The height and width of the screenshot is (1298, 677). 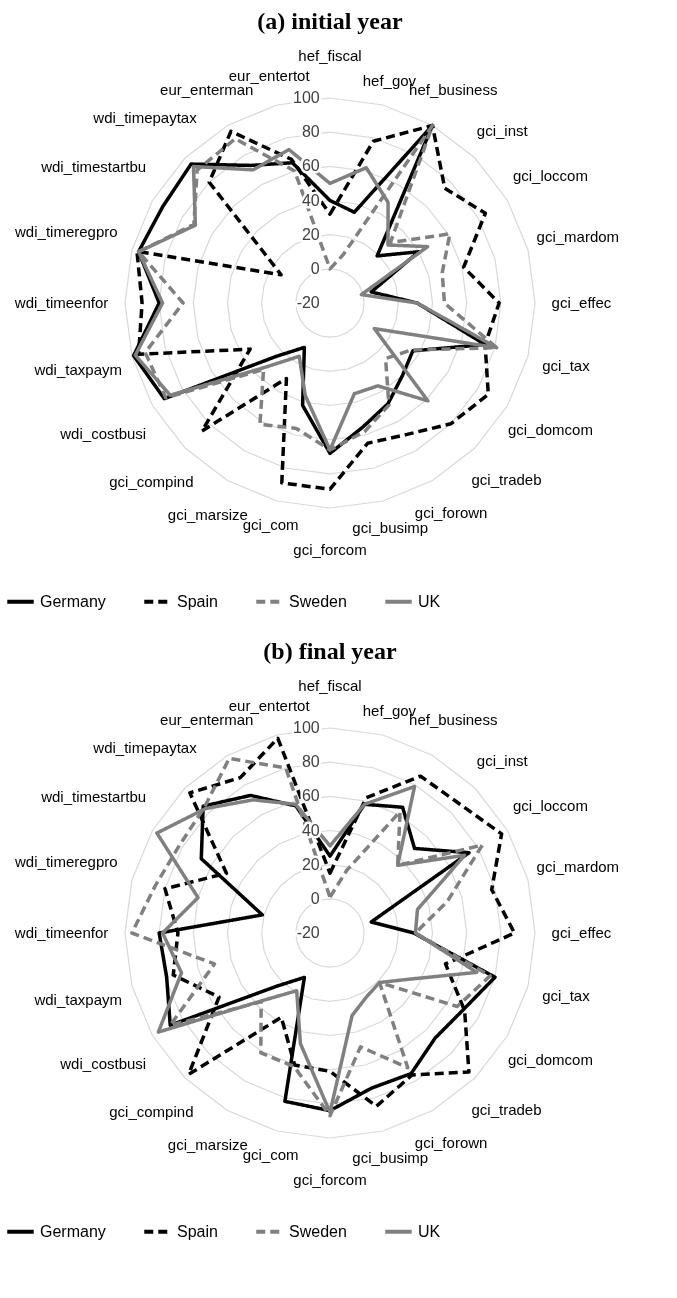 What do you see at coordinates (330, 21) in the screenshot?
I see `chart-title: (a) initial year` at bounding box center [330, 21].